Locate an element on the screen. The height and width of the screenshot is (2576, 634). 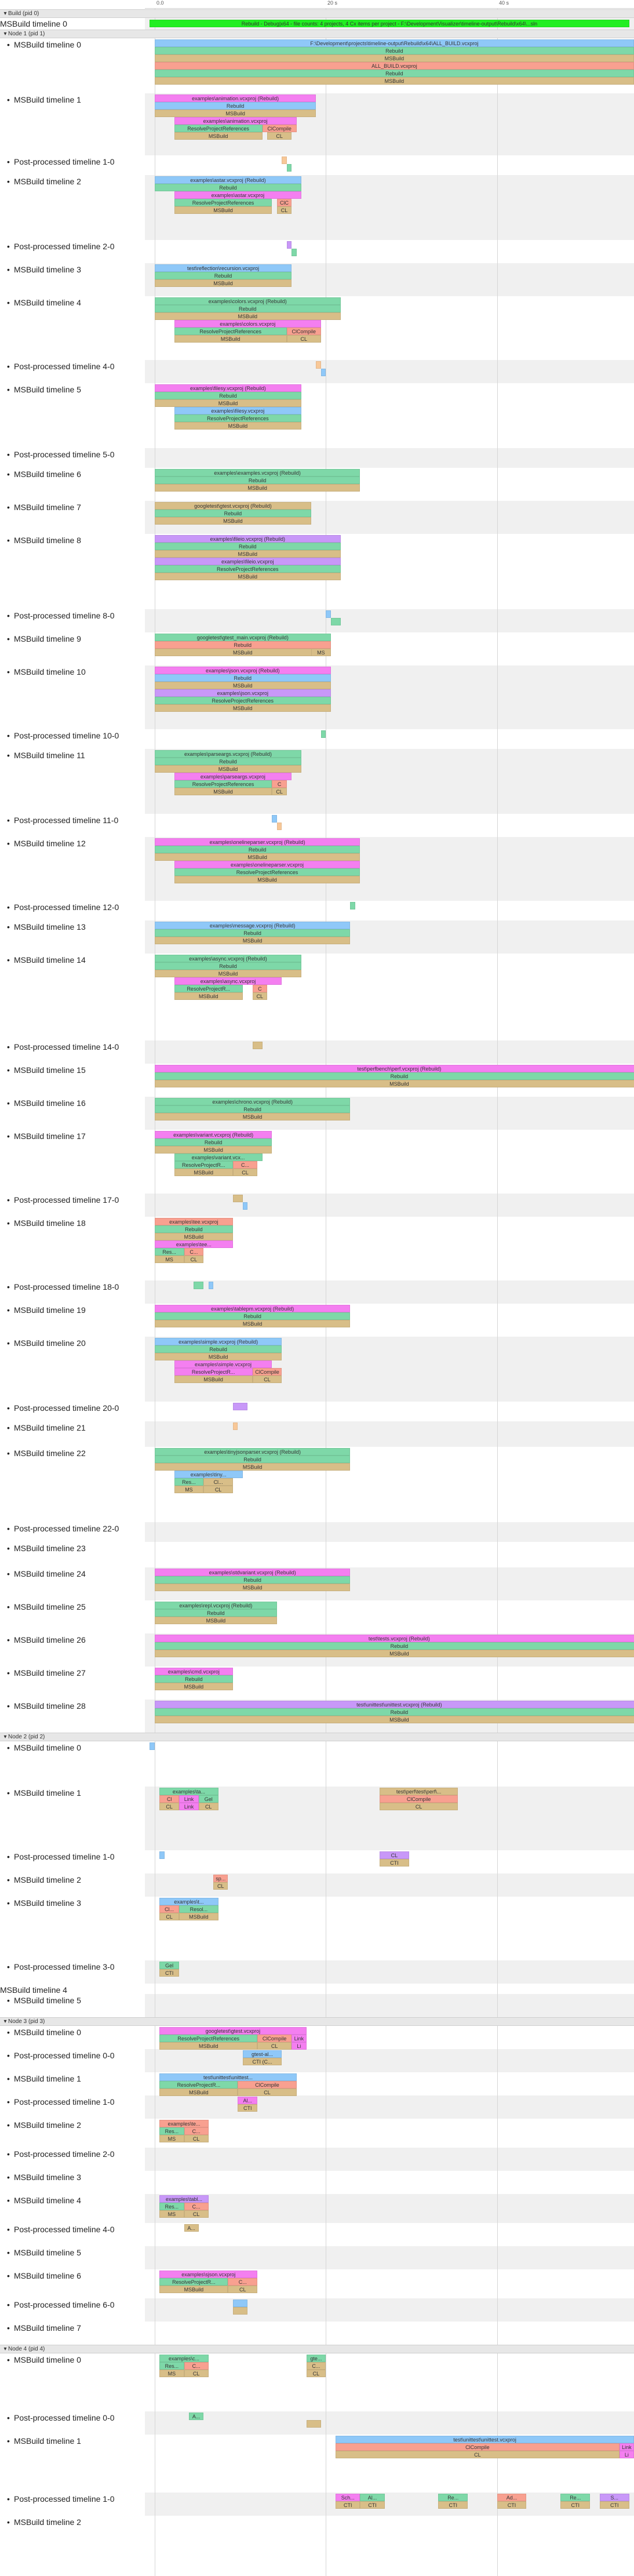
node-group-header: ▾ Node 3 (pid 3) is located at coordinates (317, 2022).